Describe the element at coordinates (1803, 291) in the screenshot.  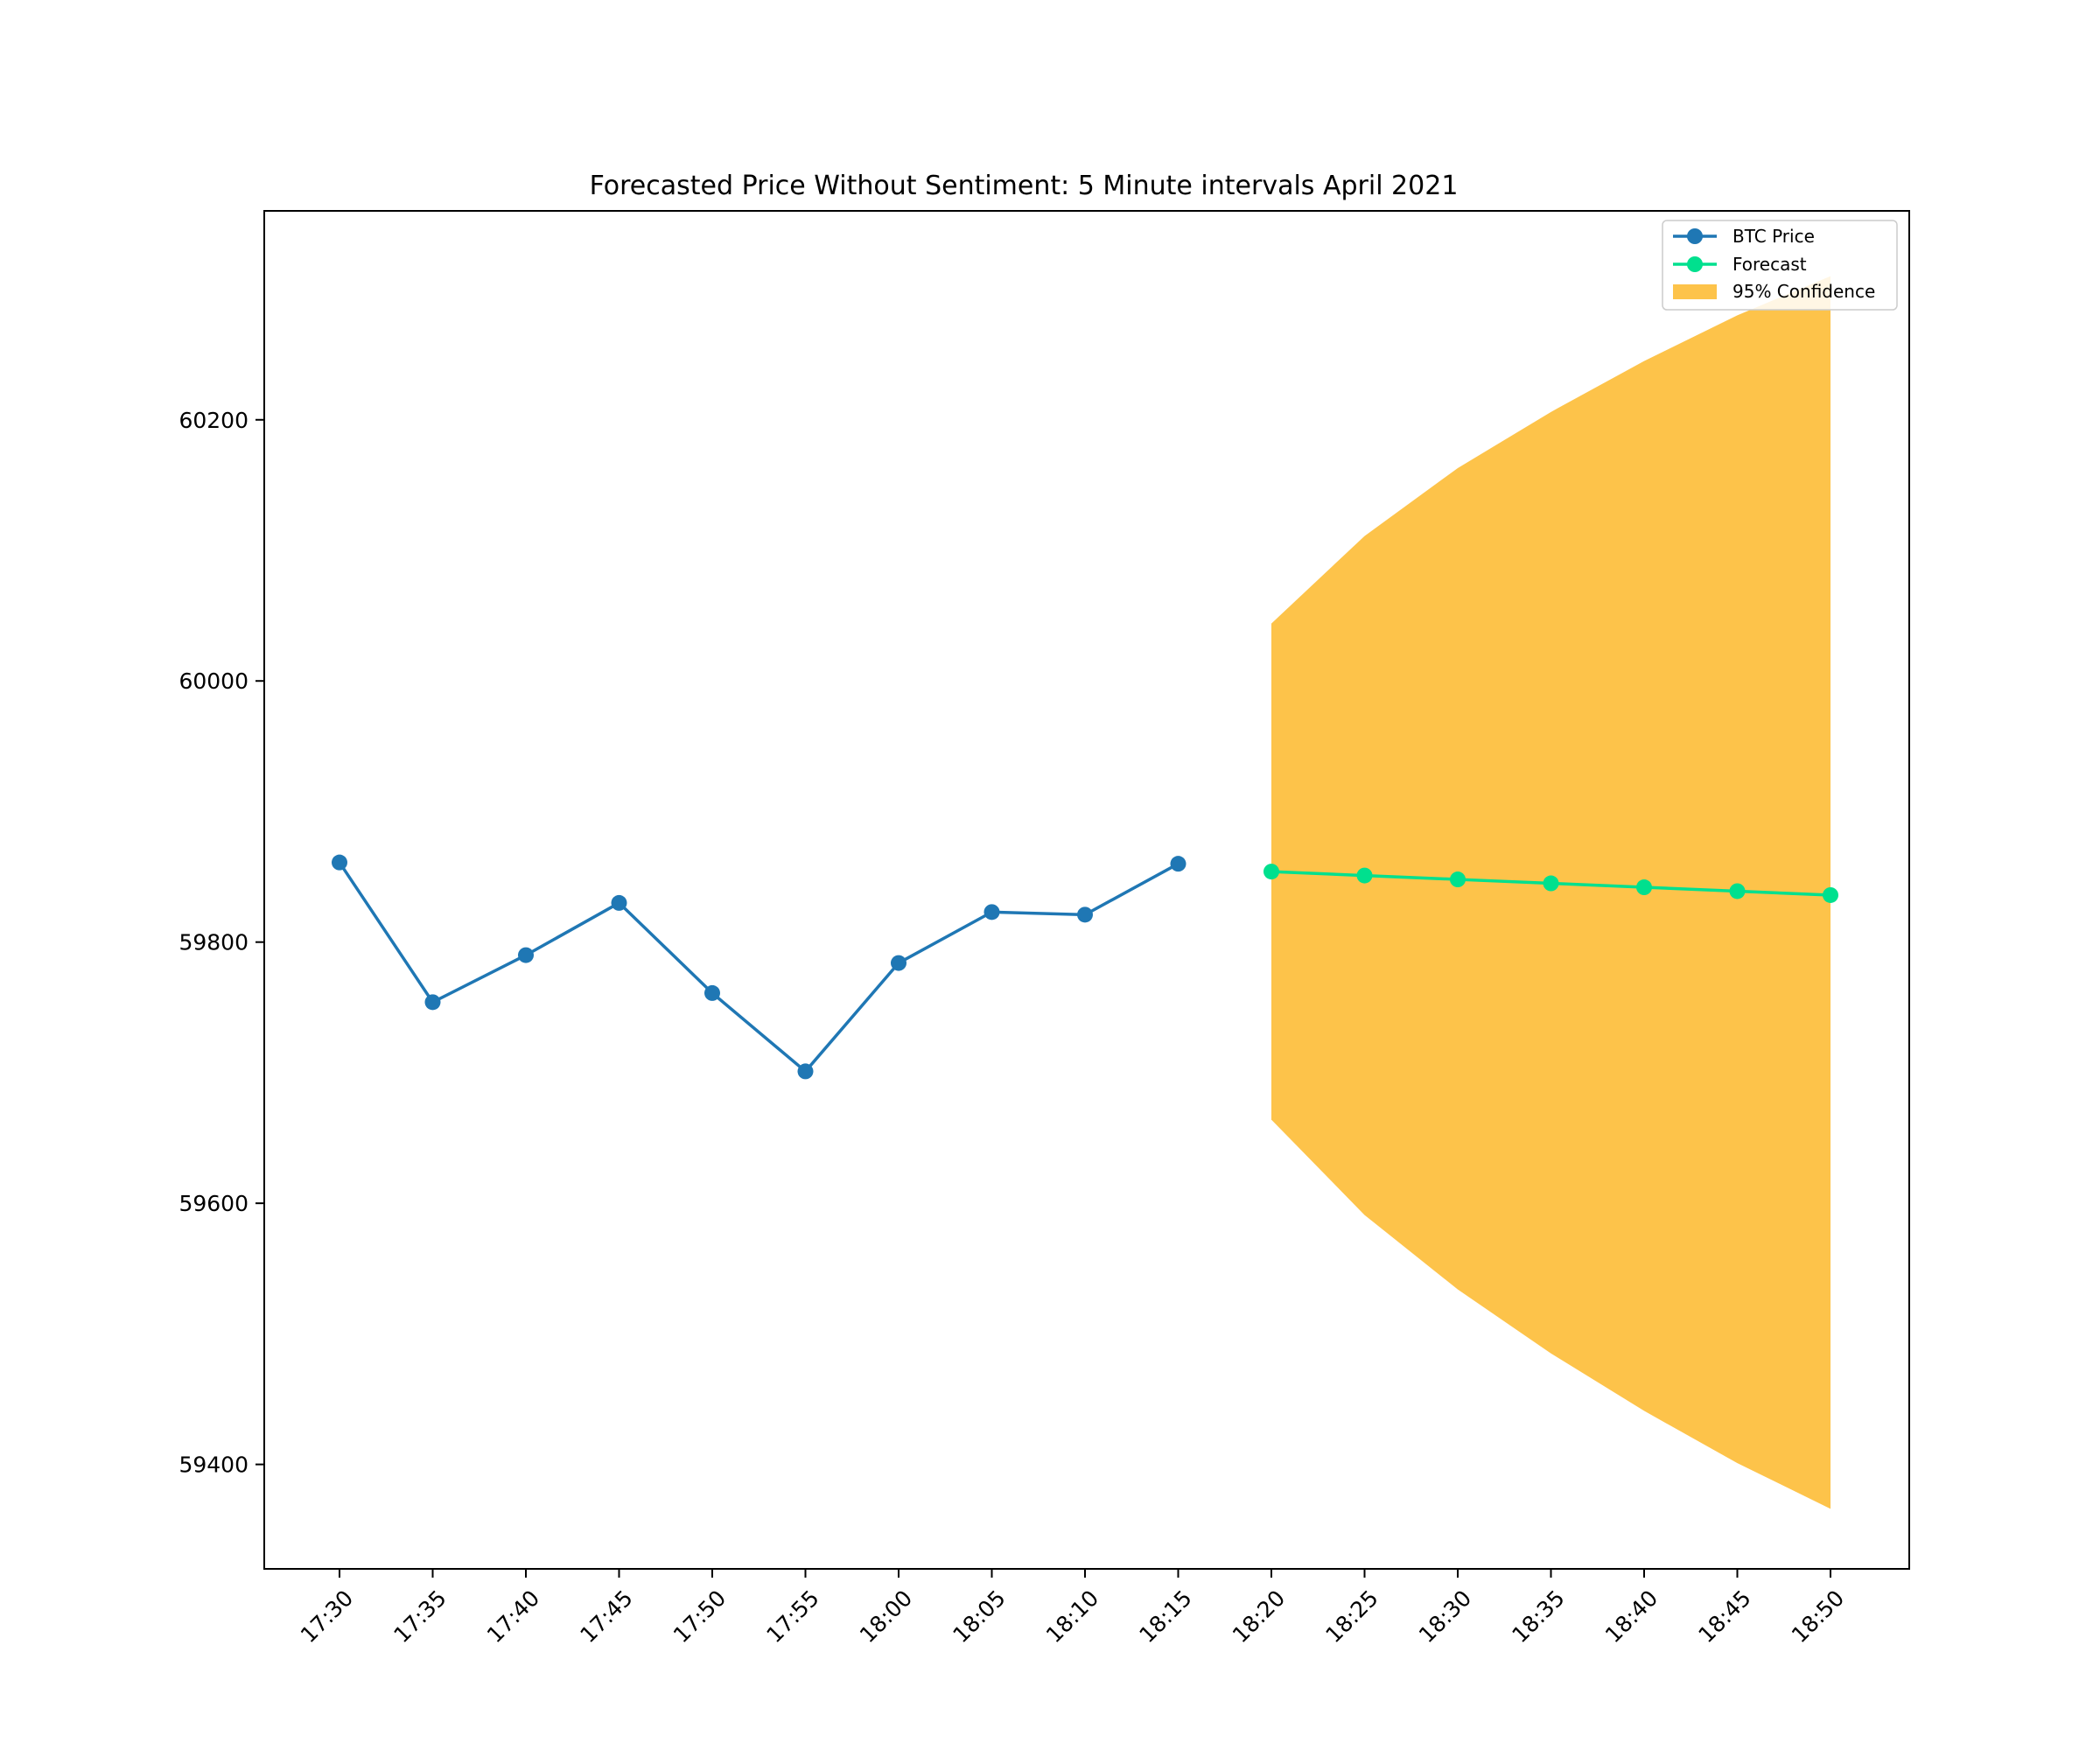
I see `legend-label-confidence: 95% Confidence` at that location.